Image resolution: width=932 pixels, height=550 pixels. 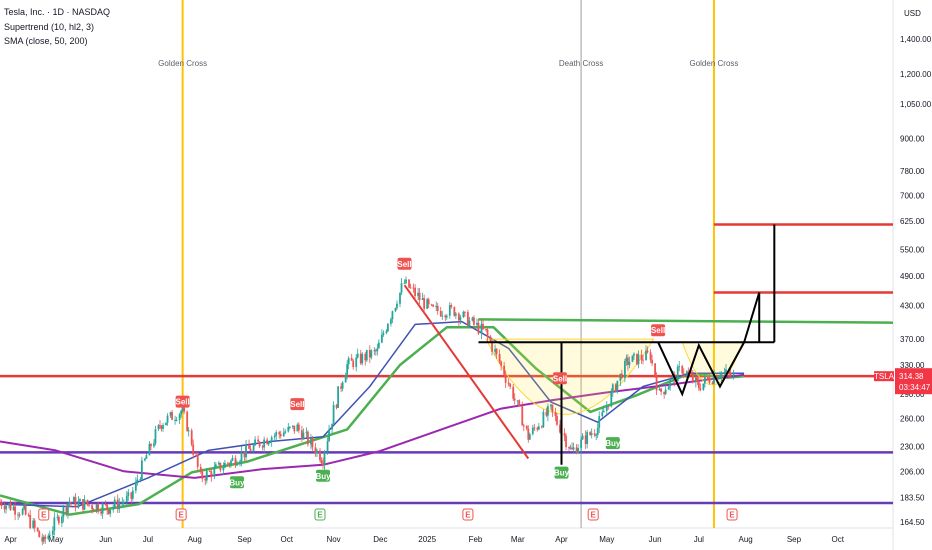 What do you see at coordinates (912, 339) in the screenshot?
I see `y-tick-label: 370.00` at bounding box center [912, 339].